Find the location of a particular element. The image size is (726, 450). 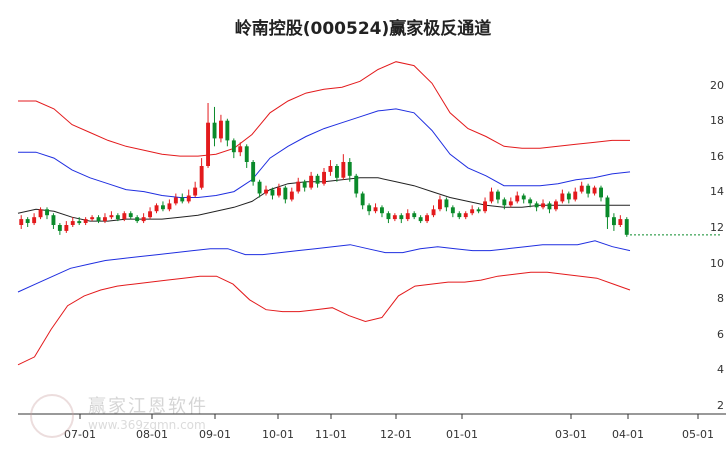

y-tick-label: 8 is located at coordinates (720, 298).